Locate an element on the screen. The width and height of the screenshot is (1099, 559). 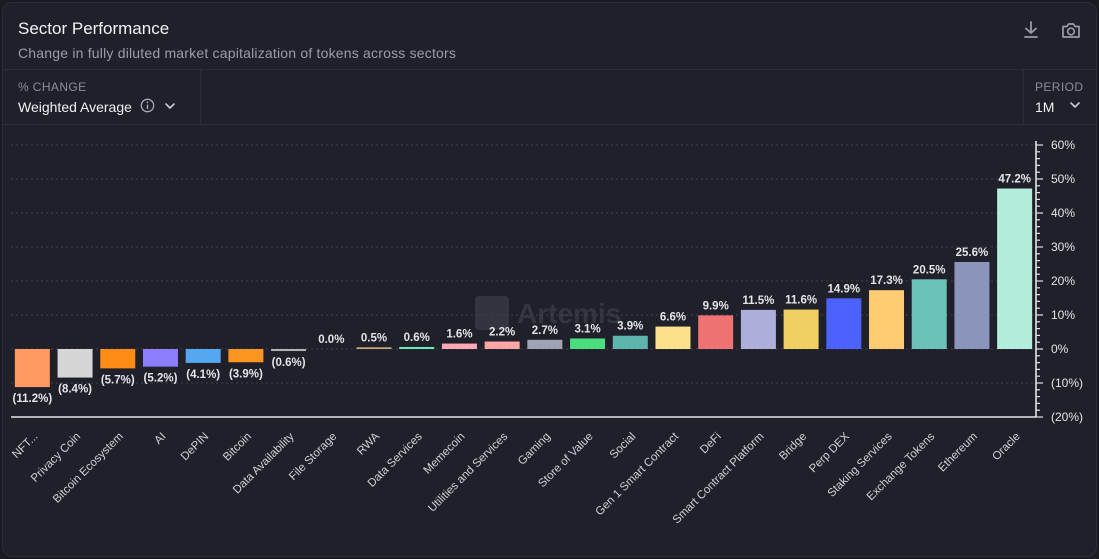
data-label: (5.2%) is located at coordinates (161, 379).